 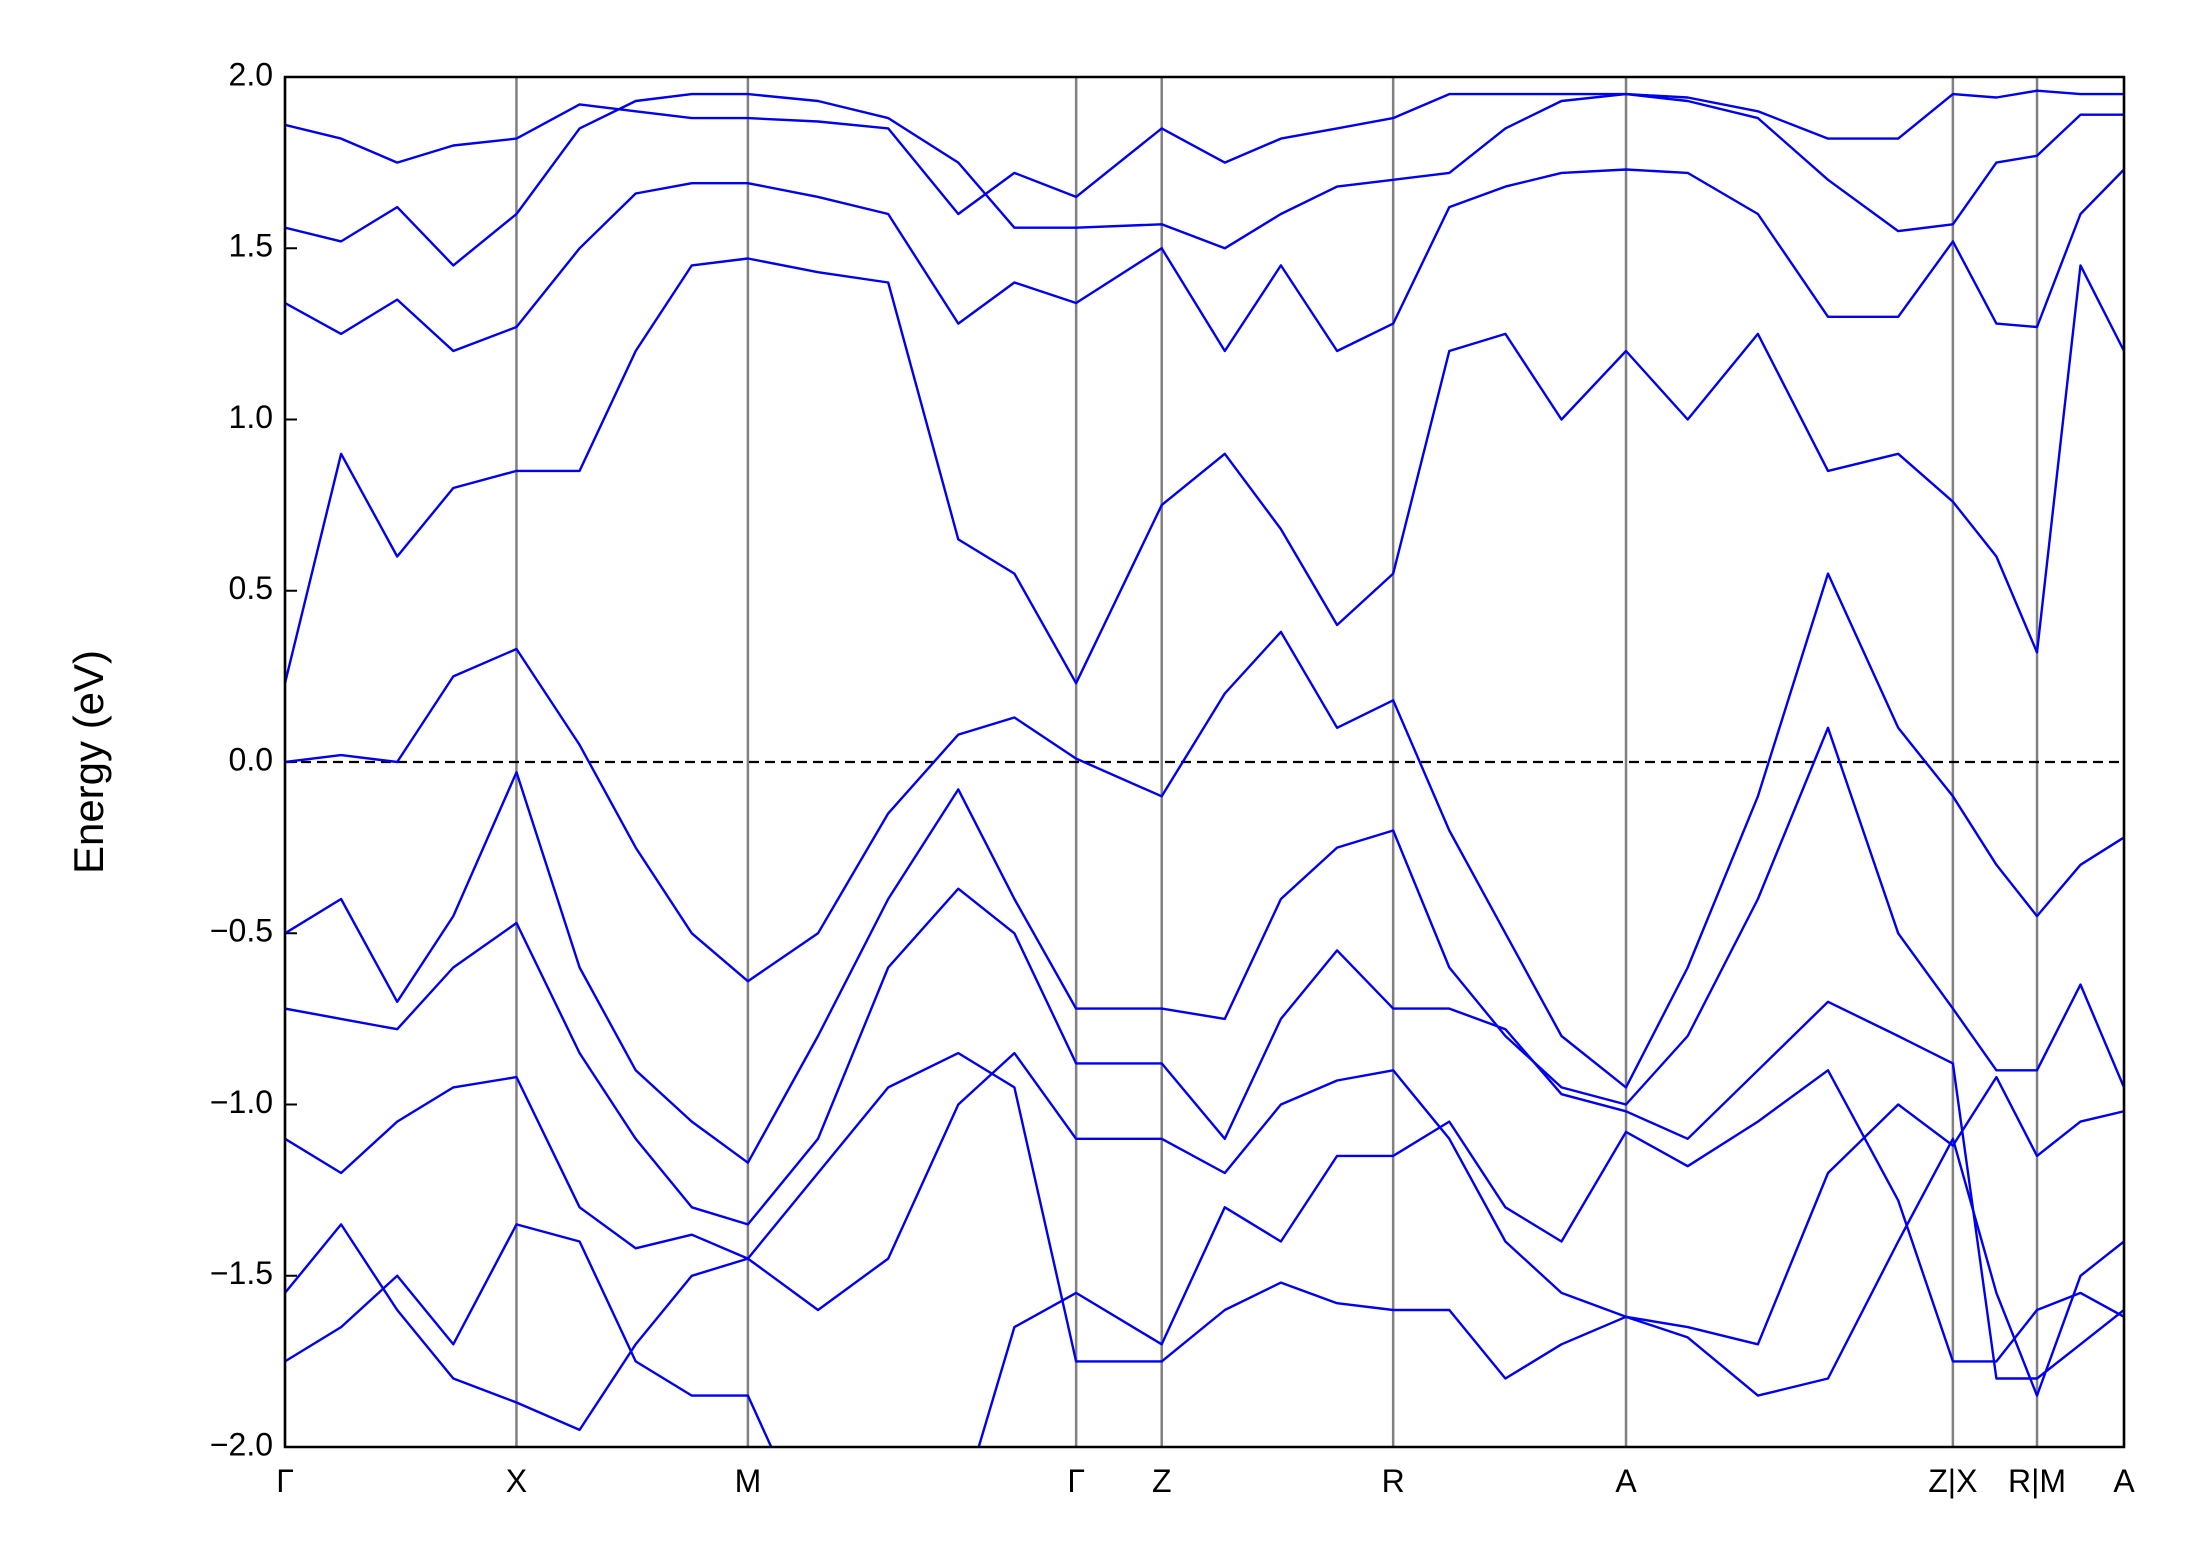 What do you see at coordinates (241, 931) in the screenshot?
I see `y-tick-label: −0.5` at bounding box center [241, 931].